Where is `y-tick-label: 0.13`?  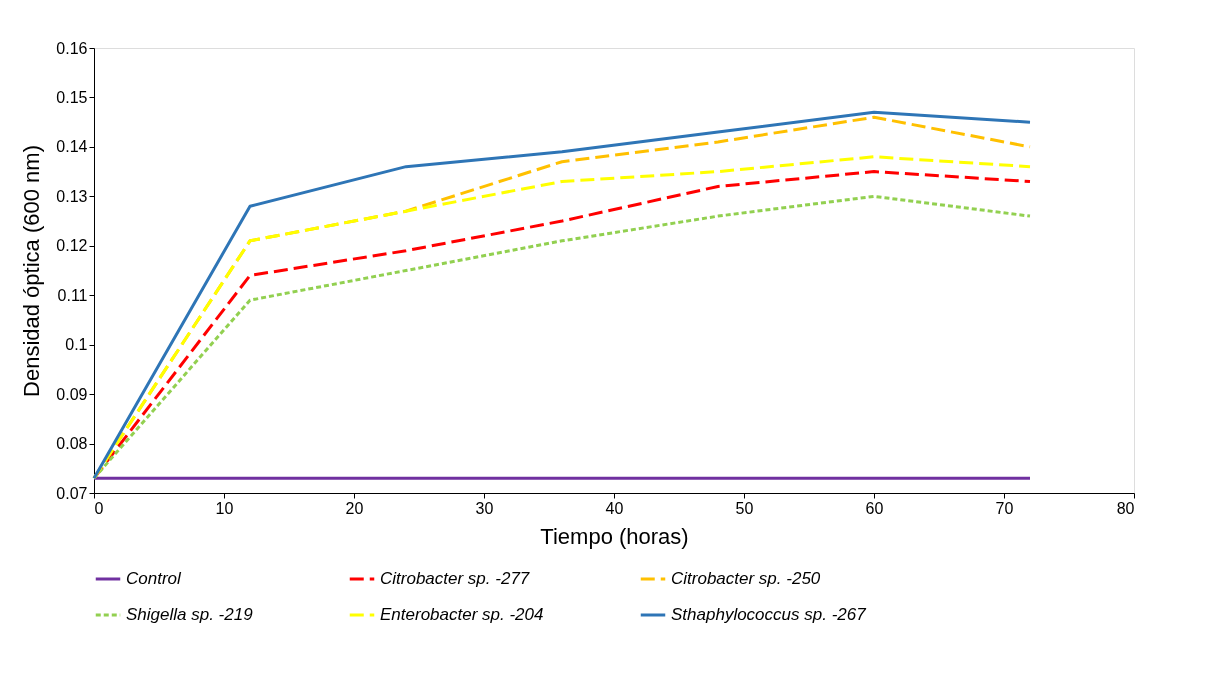
y-tick-label: 0.13 is located at coordinates (72, 196).